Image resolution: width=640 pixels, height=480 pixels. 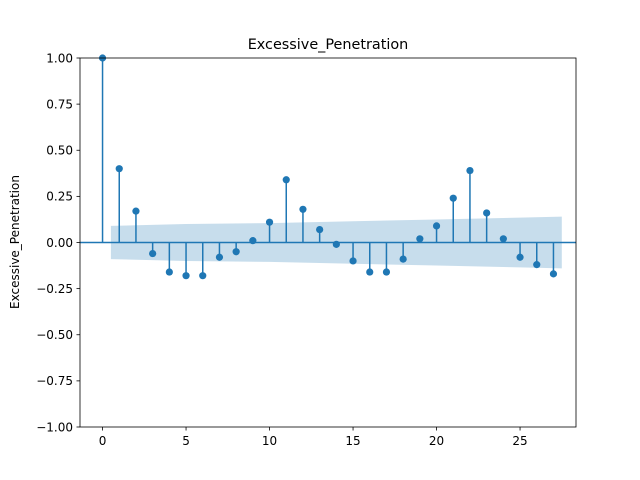 I want to click on y-tick-label: 0.00, so click(x=59, y=243).